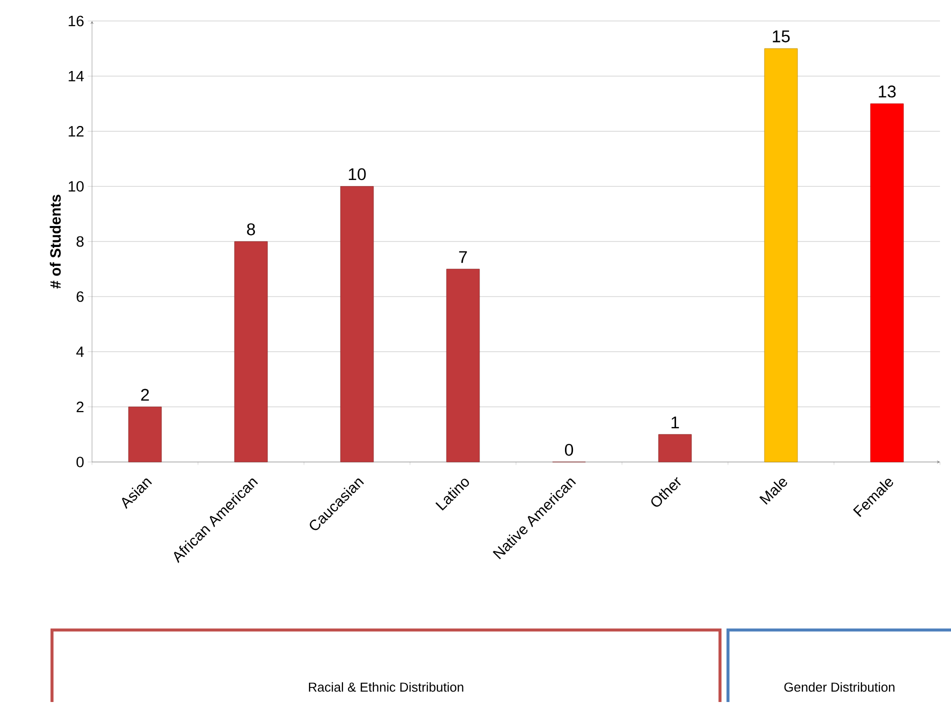 Image resolution: width=951 pixels, height=706 pixels. Describe the element at coordinates (80, 462) in the screenshot. I see `y-tick-label: 0` at that location.